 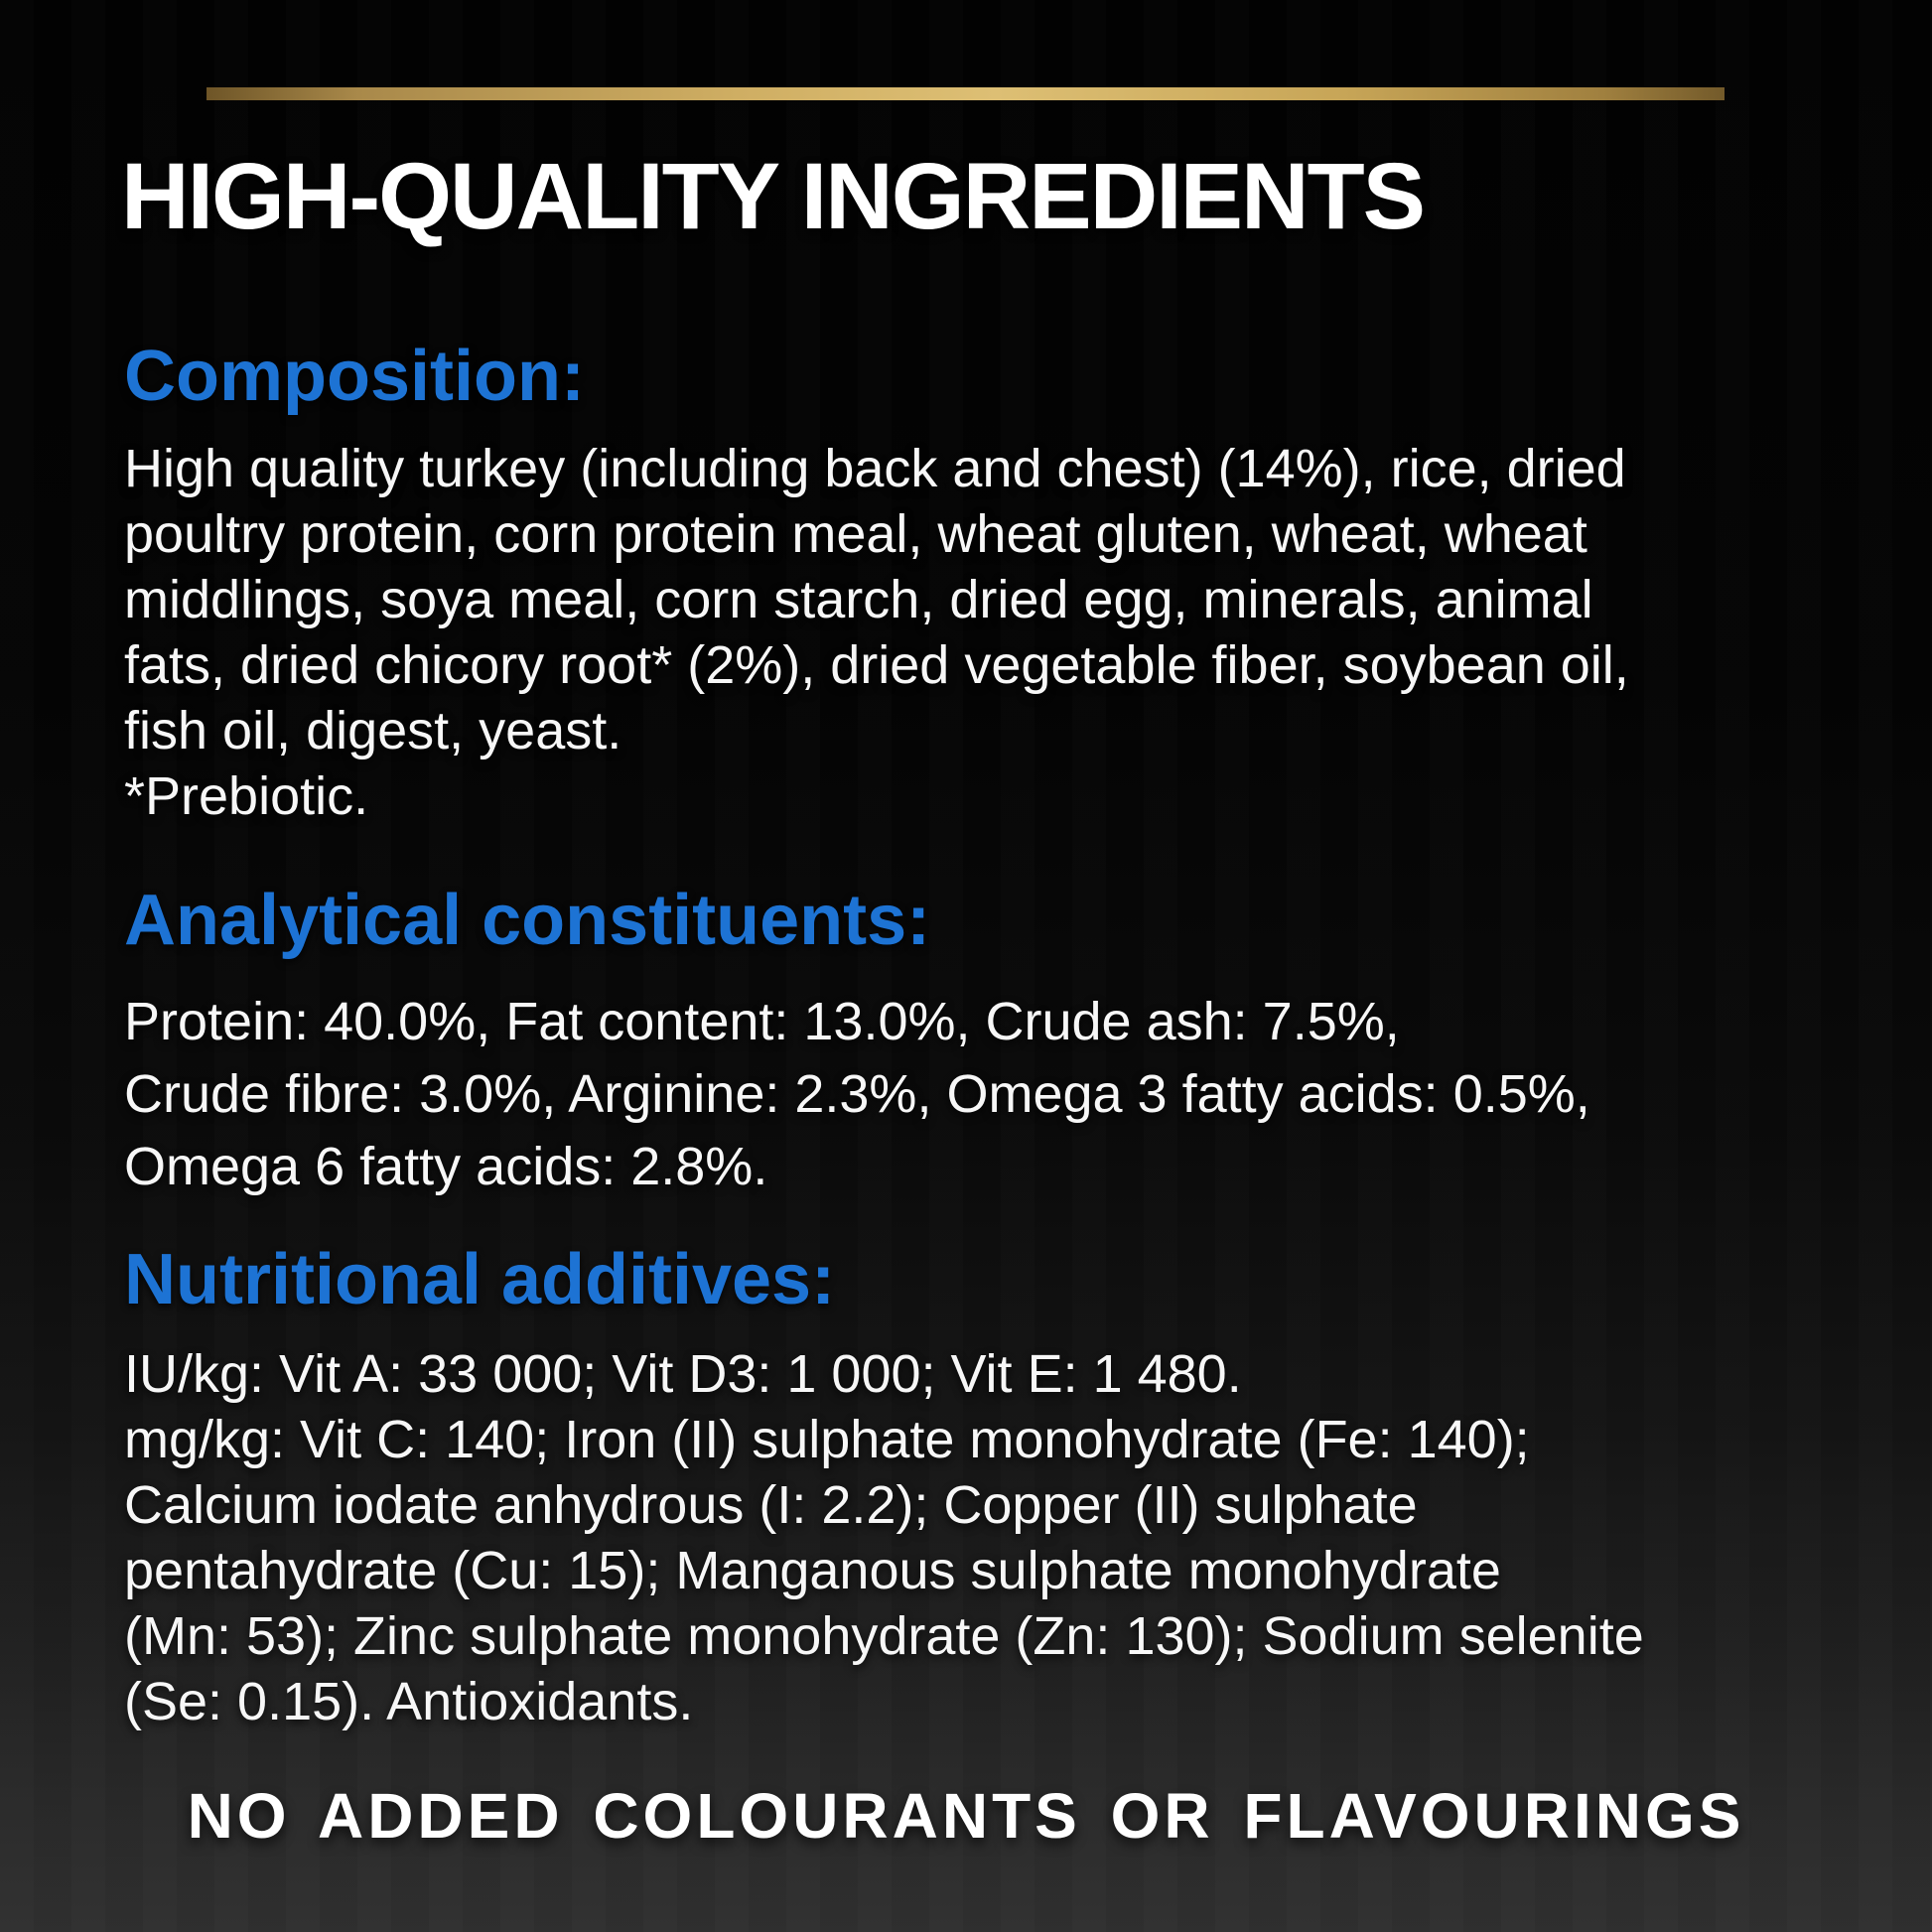 What do you see at coordinates (246, 796) in the screenshot?
I see `prebiotic-footnote: *Prebiotic.` at bounding box center [246, 796].